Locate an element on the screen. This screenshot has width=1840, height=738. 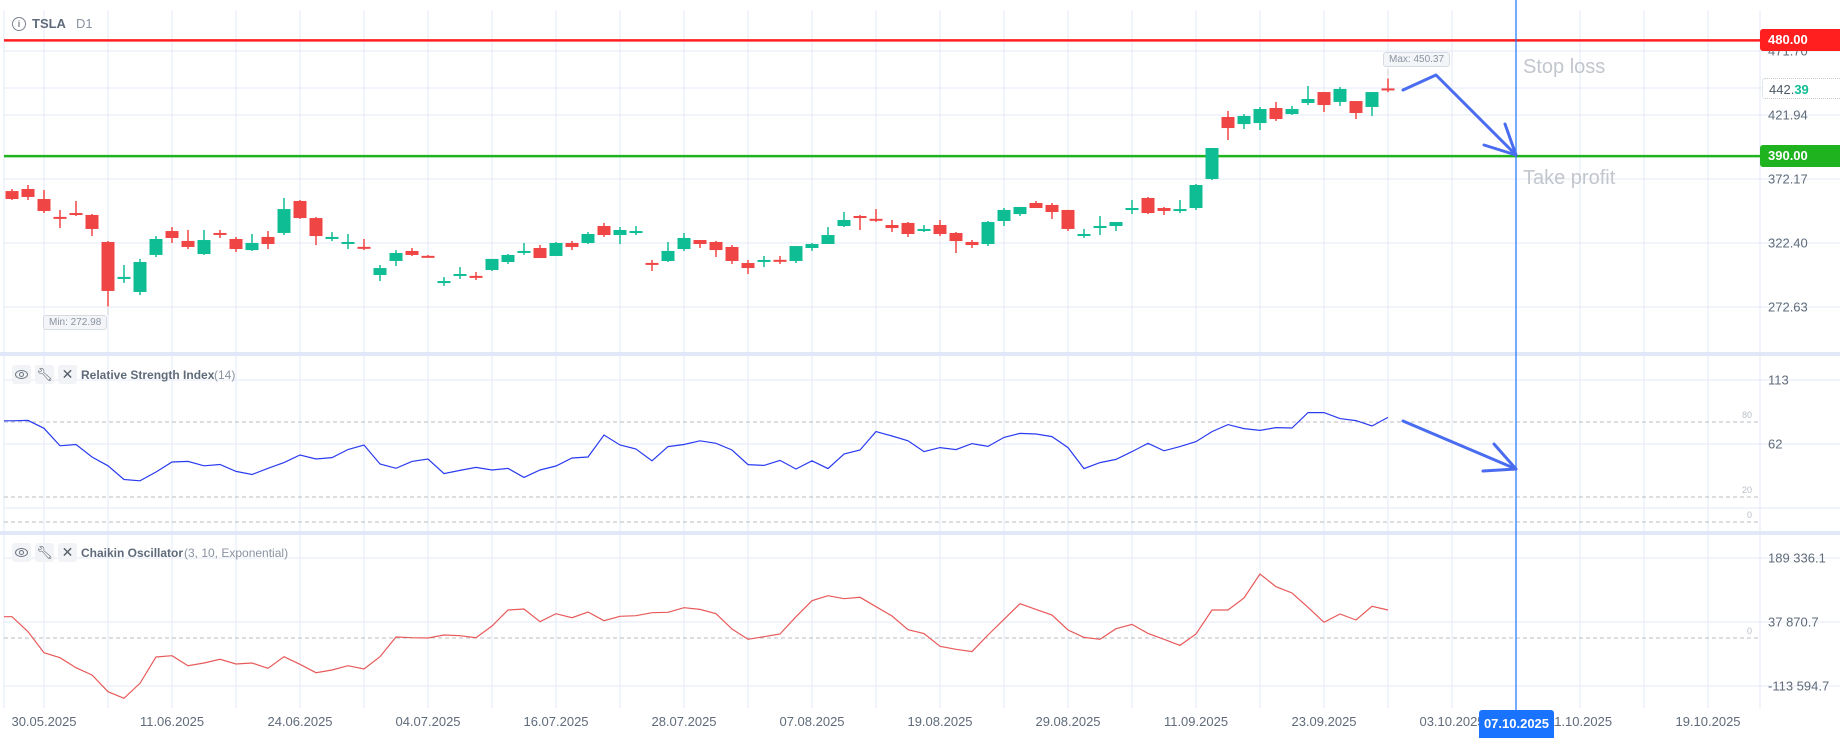
rsi-remove-button: ✕ is located at coordinates (67, 374).